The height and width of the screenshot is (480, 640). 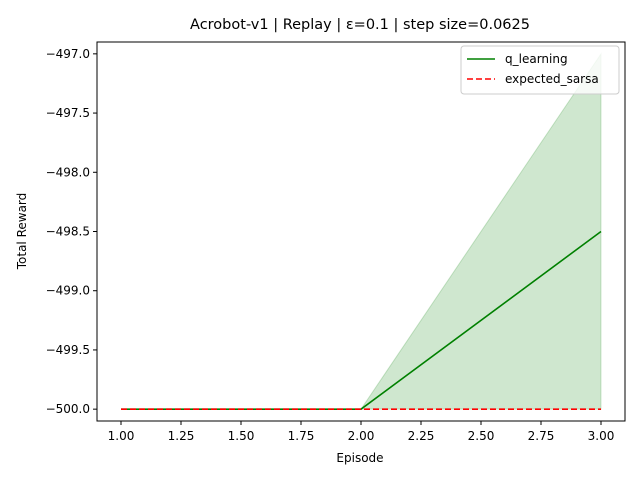 What do you see at coordinates (68, 172) in the screenshot?
I see `y-tick-label: −498.0` at bounding box center [68, 172].